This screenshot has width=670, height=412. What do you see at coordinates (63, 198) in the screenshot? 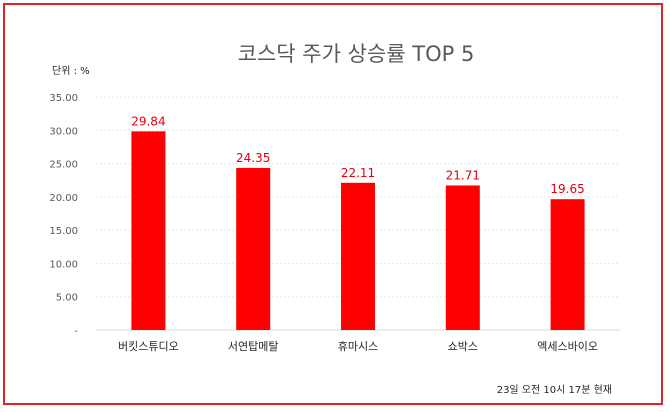
I see `y-tick-label: 20.00` at bounding box center [63, 198].